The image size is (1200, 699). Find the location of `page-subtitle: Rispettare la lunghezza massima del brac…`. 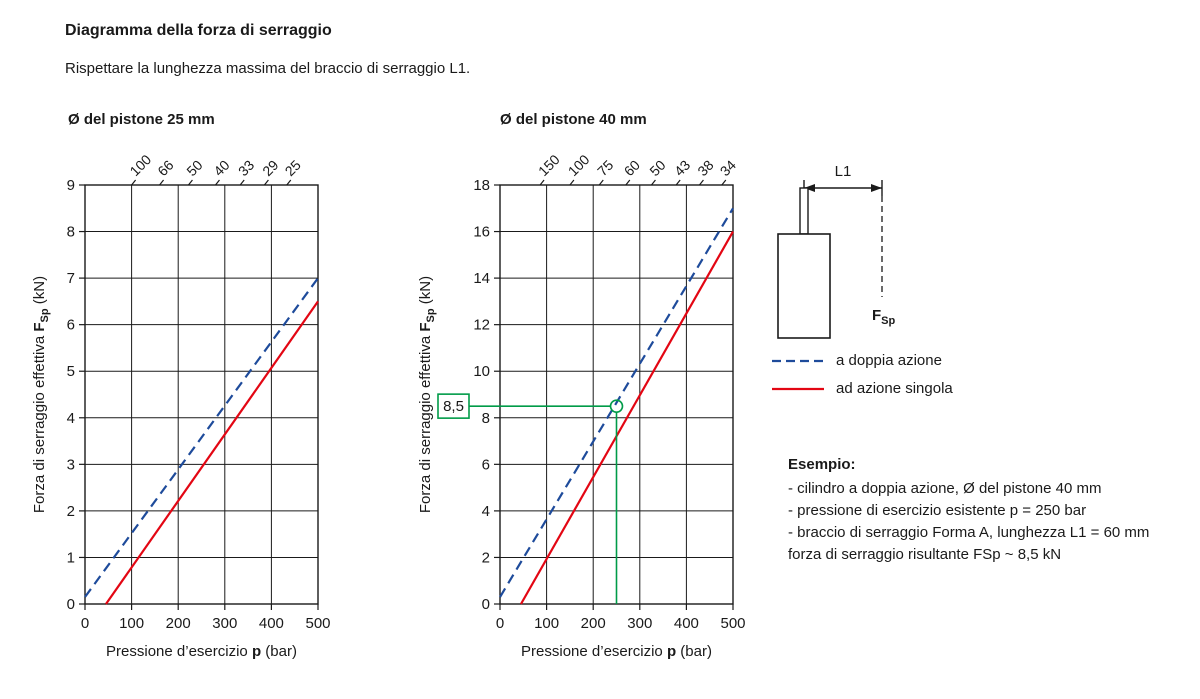

page-subtitle: Rispettare la lunghezza massima del brac… is located at coordinates (268, 68).